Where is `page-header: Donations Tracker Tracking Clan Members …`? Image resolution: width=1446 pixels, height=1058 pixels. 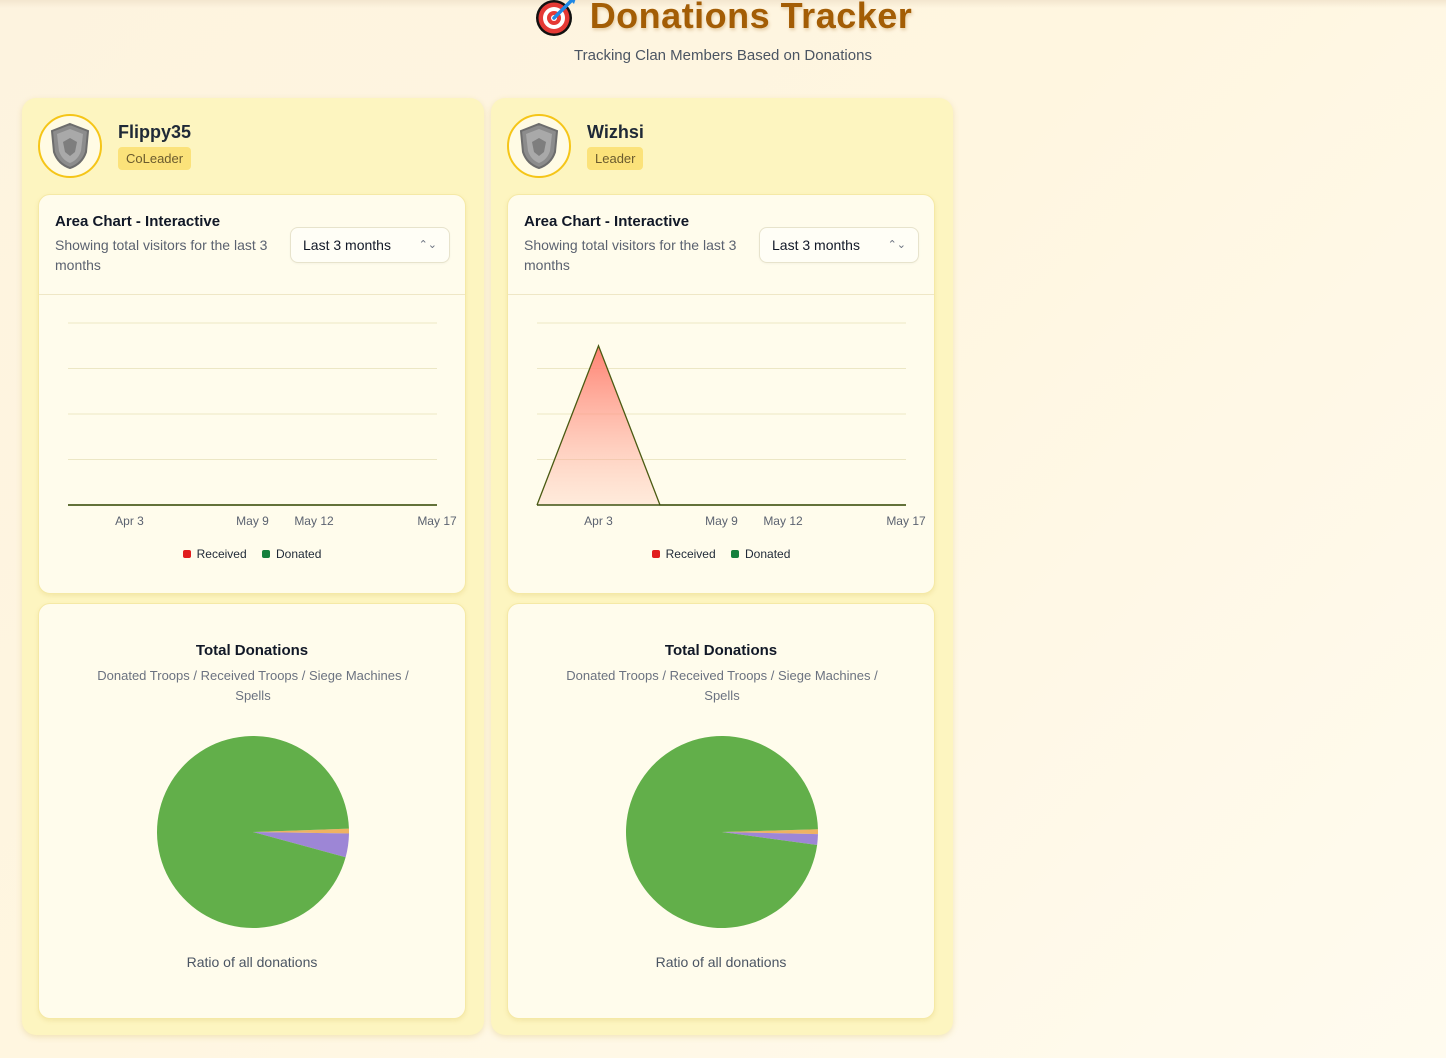 page-header: Donations Tracker Tracking Clan Members … is located at coordinates (723, 32).